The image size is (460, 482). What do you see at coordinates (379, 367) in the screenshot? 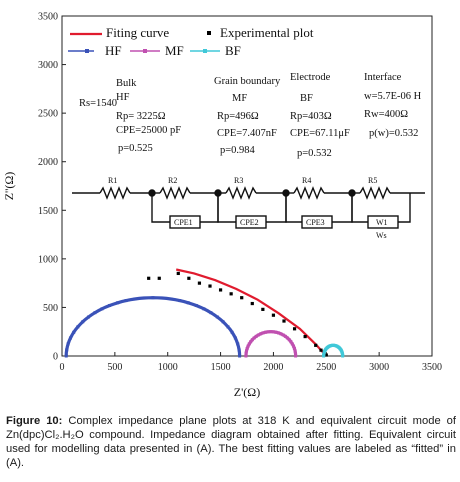
I see `x-tick-label-6: 3000` at bounding box center [379, 367].